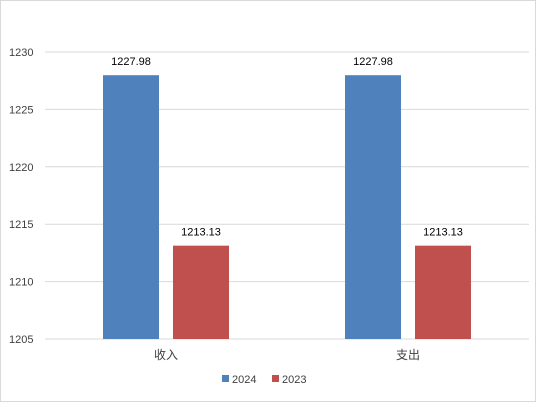 This screenshot has width=536, height=406. What do you see at coordinates (264, 380) in the screenshot?
I see `legend: 2024 2023` at bounding box center [264, 380].